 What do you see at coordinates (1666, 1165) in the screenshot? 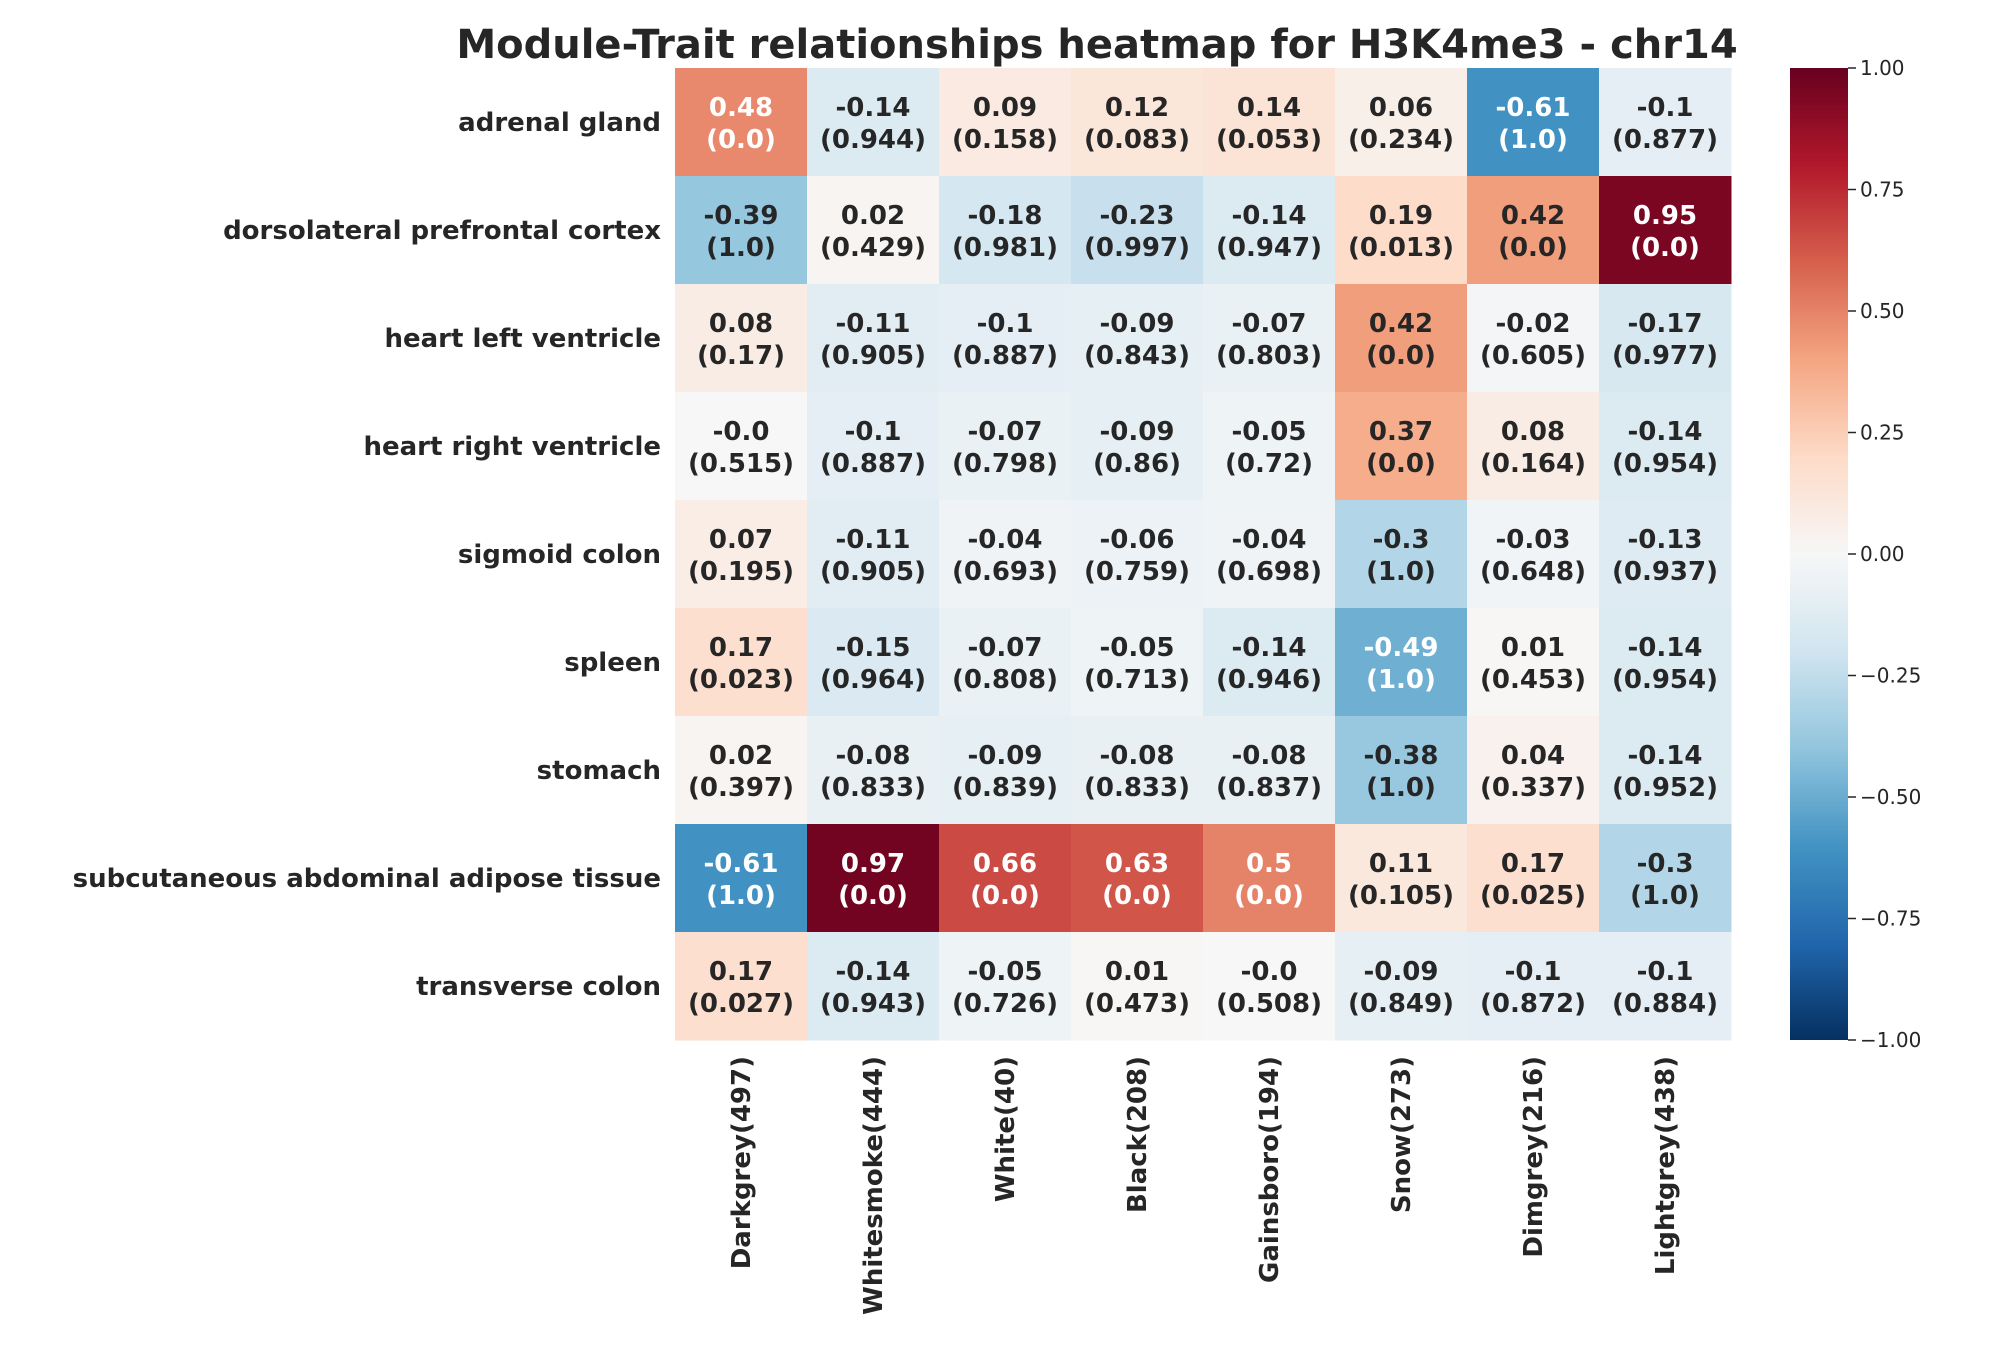
I see `column-label: Lightgrey(438)` at bounding box center [1666, 1165].